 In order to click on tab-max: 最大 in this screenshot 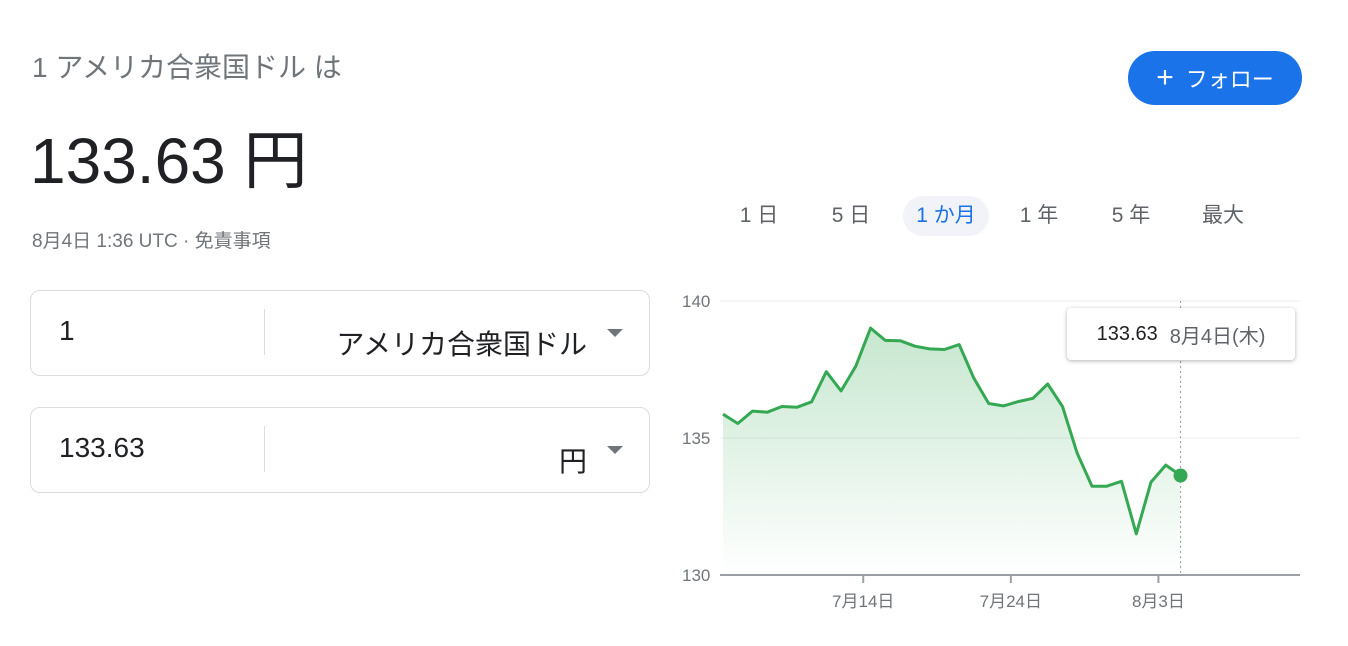, I will do `click(1223, 215)`.